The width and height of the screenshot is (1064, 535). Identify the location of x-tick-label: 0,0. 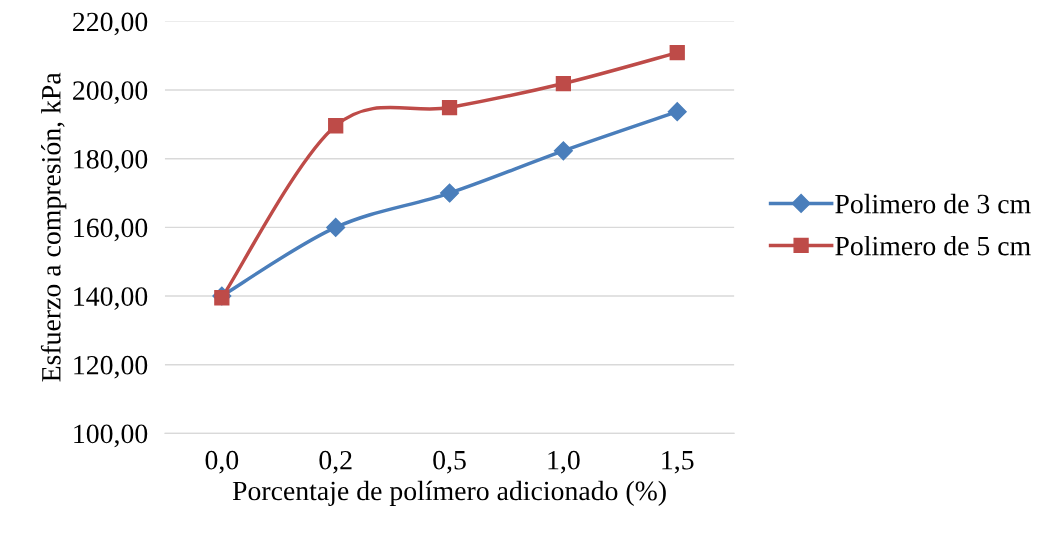
(222, 462).